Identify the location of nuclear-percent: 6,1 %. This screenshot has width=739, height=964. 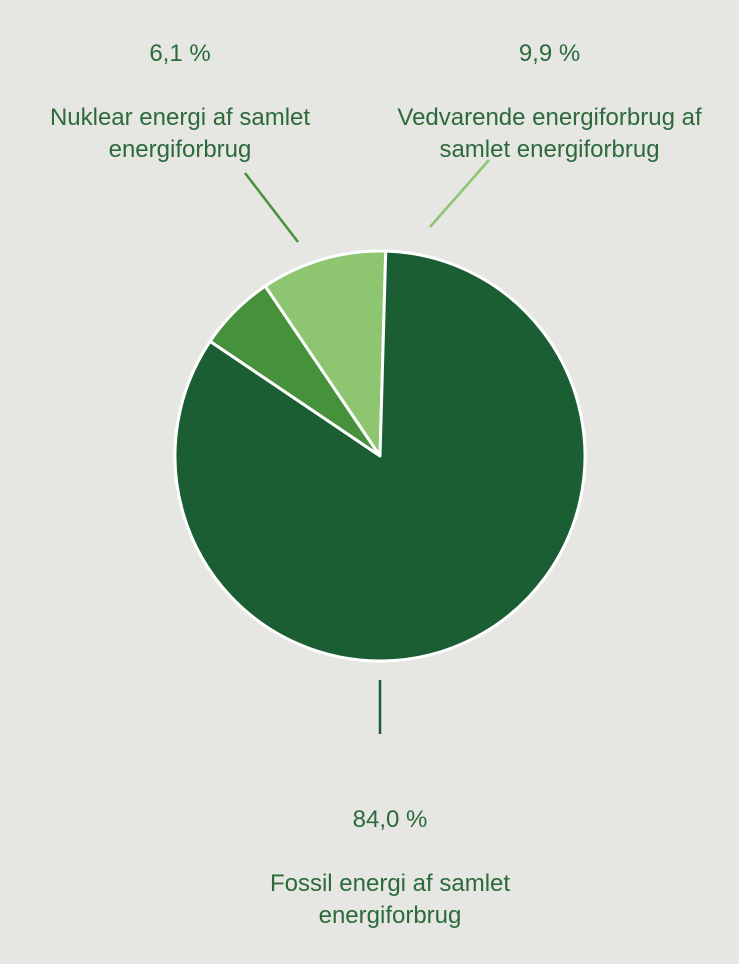
(180, 53).